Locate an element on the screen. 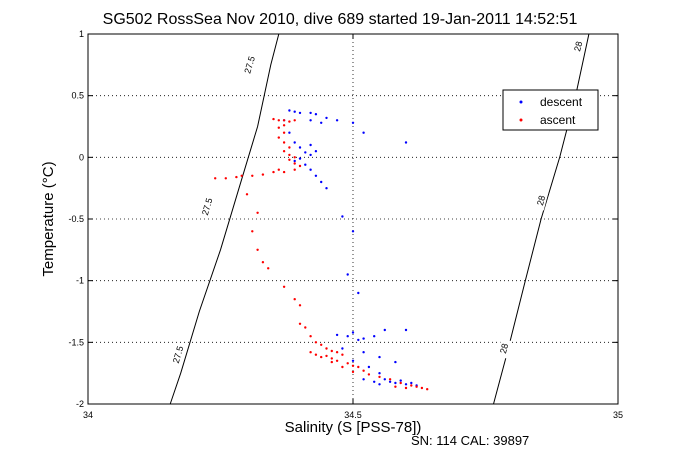 This screenshot has width=681, height=454. legend-marker-ascent is located at coordinates (521, 120).